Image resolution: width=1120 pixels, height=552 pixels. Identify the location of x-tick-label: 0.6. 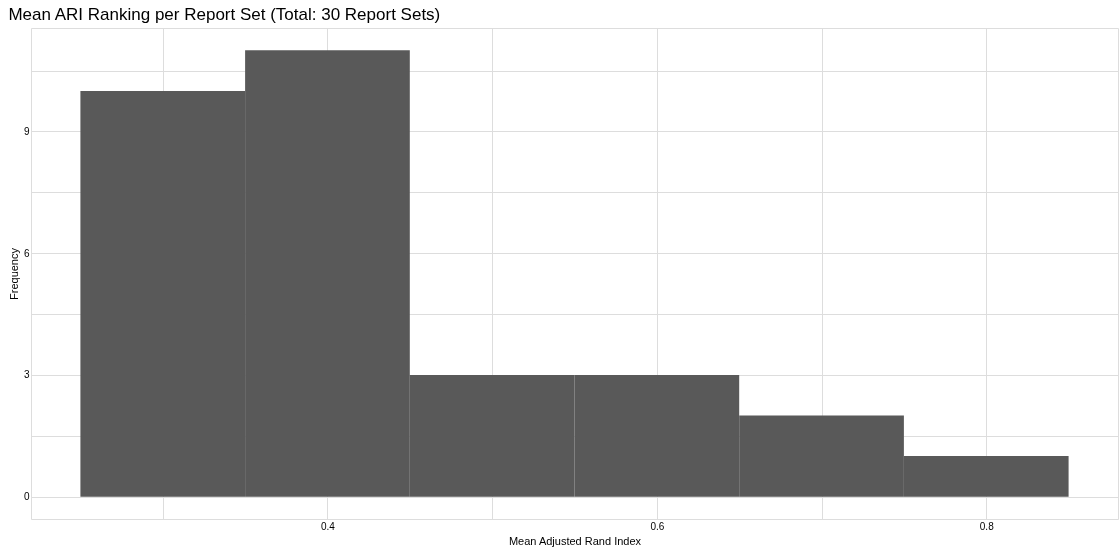
(657, 526).